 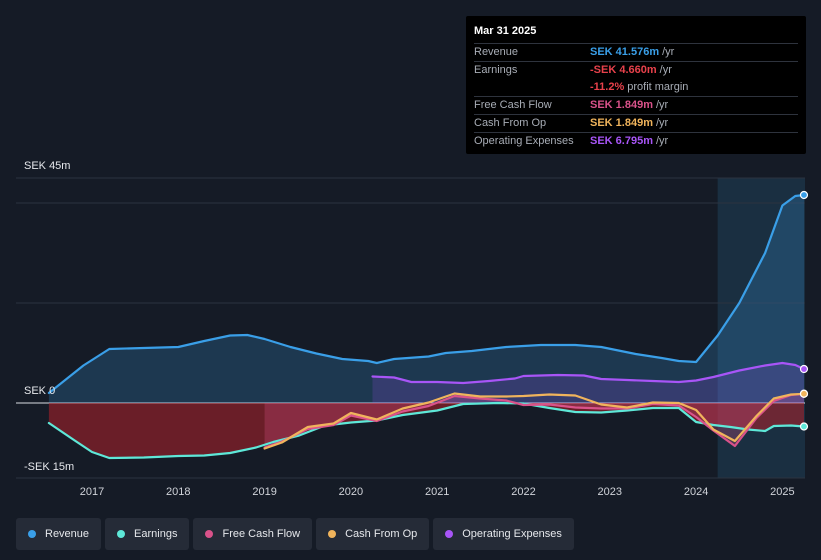 I want to click on legend-label: Earnings, so click(x=156, y=534).